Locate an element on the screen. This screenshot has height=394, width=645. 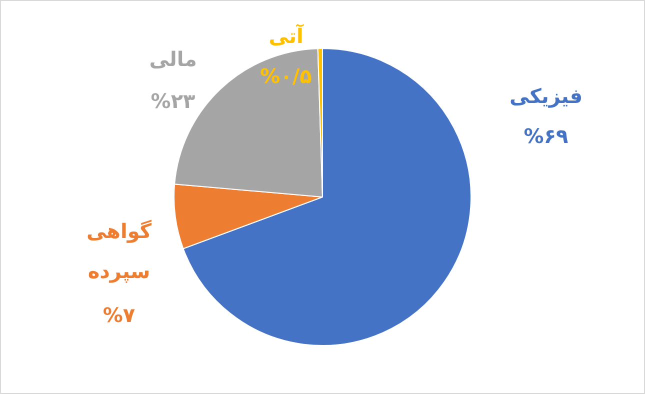
slice-label: آتی is located at coordinates (286, 35).